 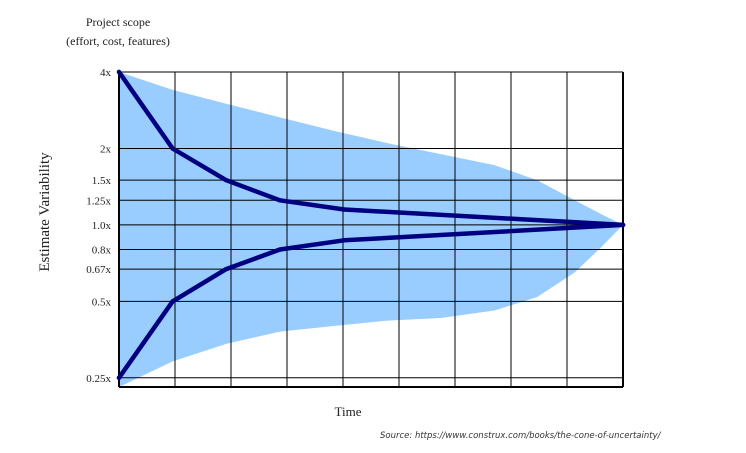 What do you see at coordinates (106, 150) in the screenshot?
I see `y-tick-label: 2x` at bounding box center [106, 150].